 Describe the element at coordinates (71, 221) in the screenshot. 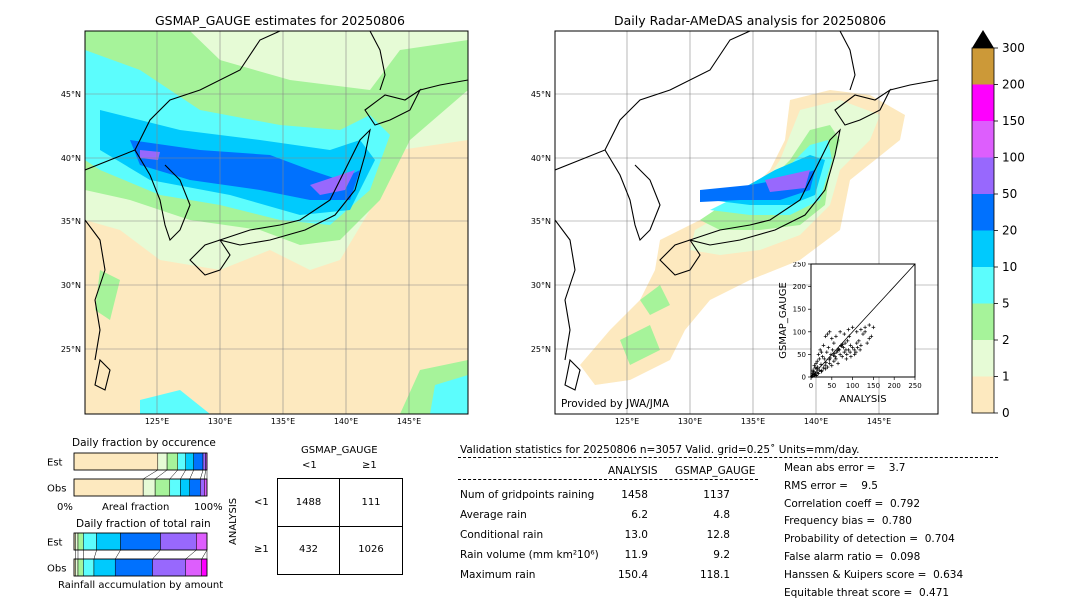

I see `left-lat-label: 35°N` at that location.